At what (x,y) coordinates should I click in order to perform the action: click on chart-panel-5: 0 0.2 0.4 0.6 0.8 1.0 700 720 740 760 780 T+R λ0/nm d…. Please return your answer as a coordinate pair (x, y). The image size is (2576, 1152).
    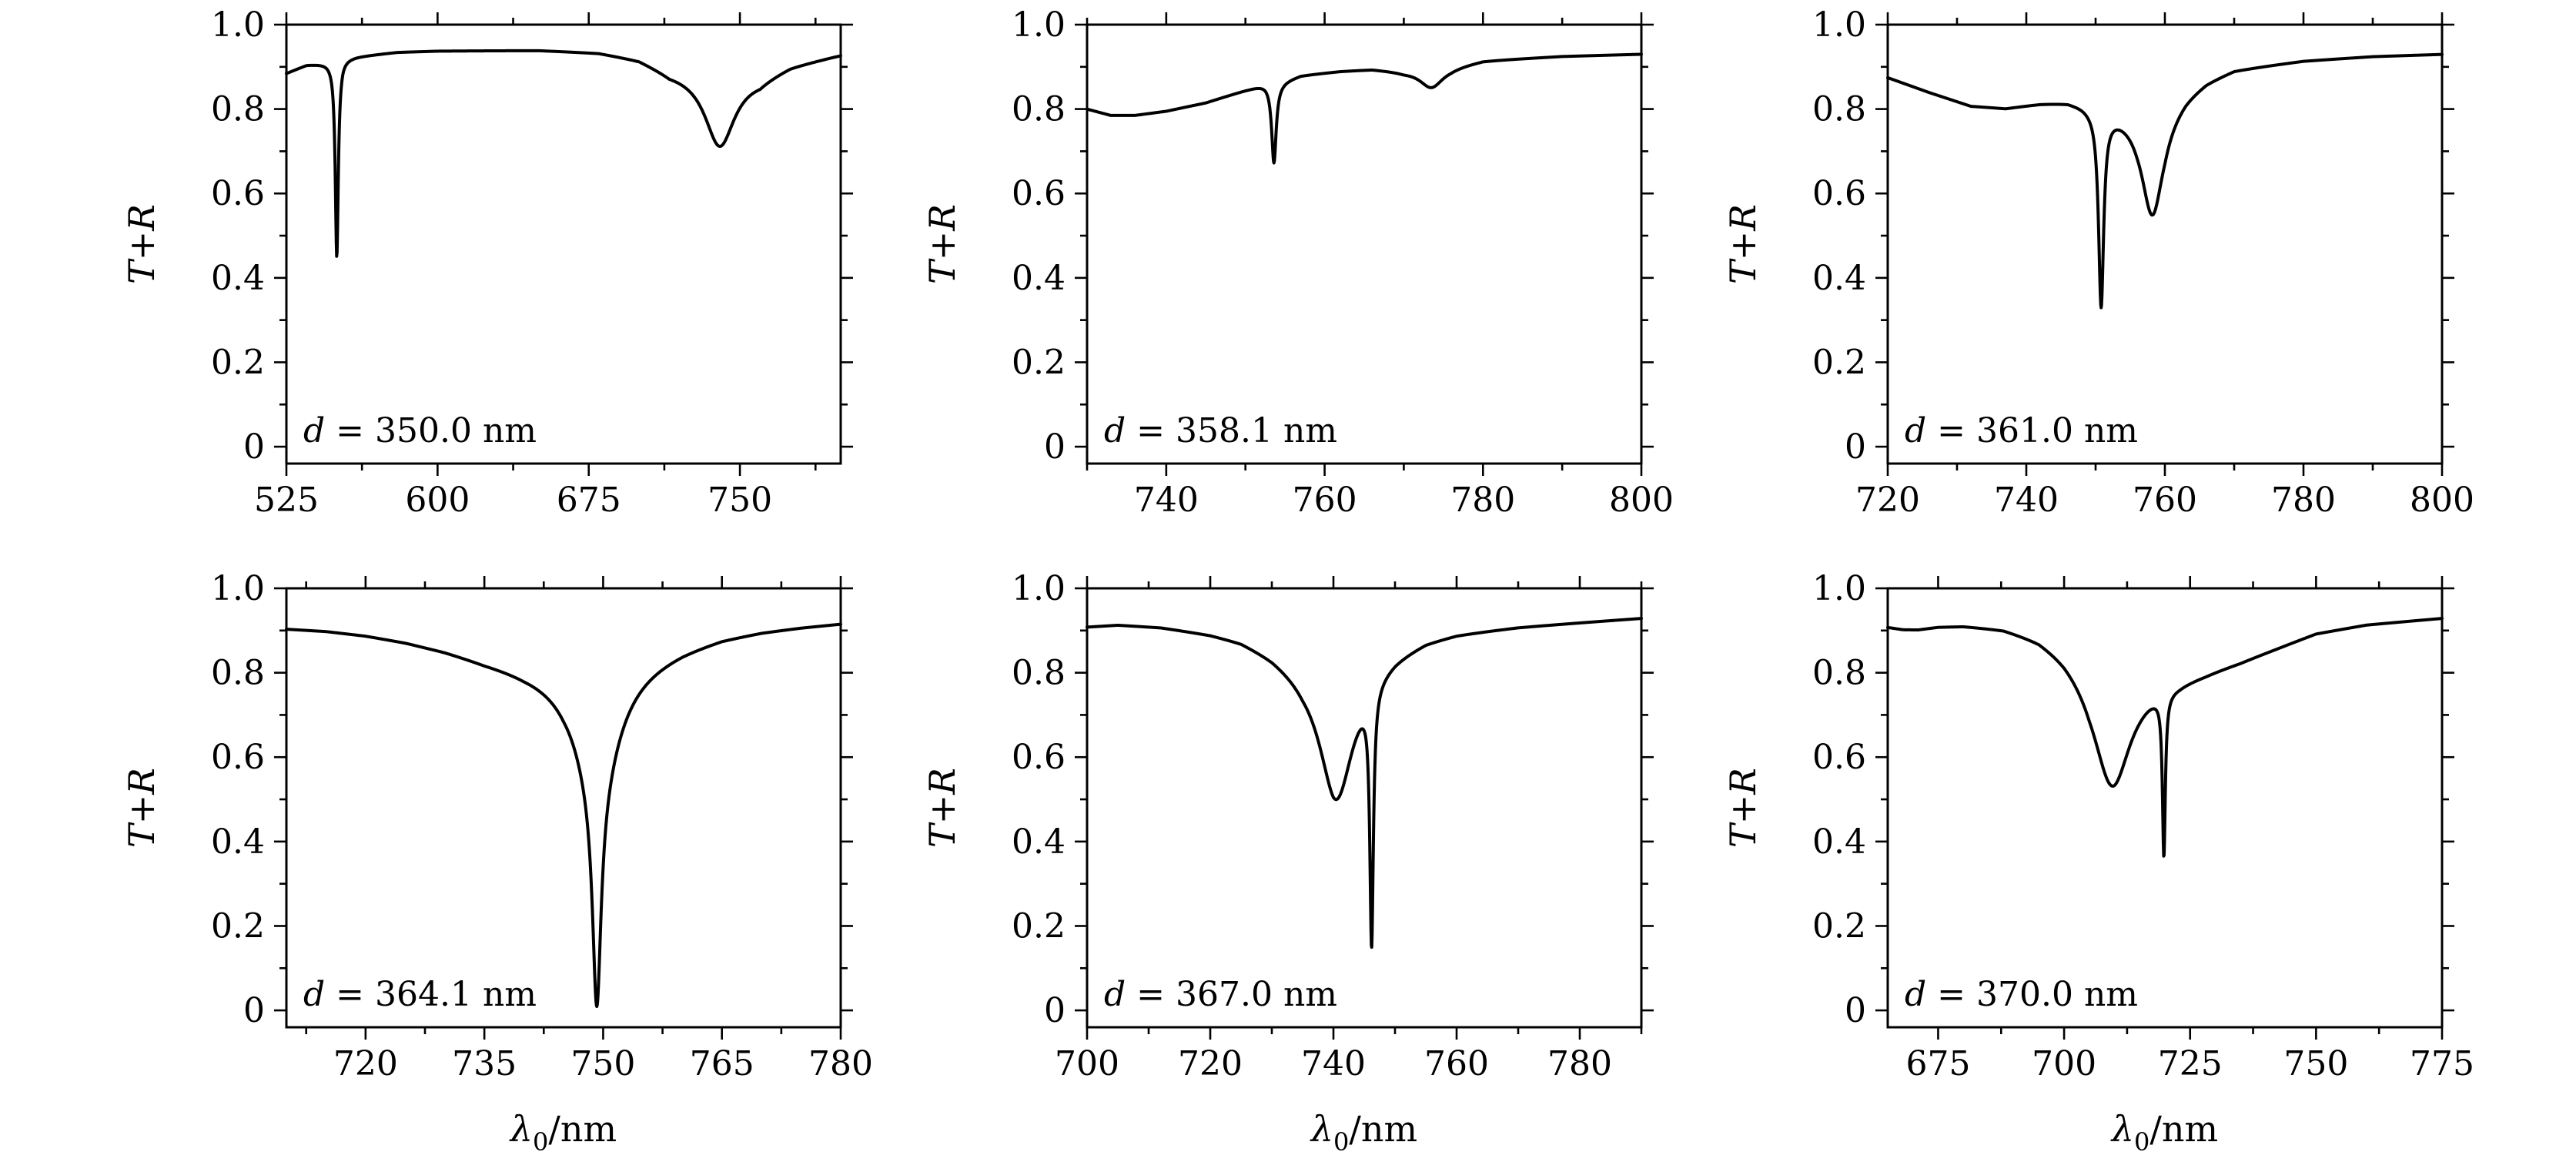
    Looking at the image, I should click on (1288, 860).